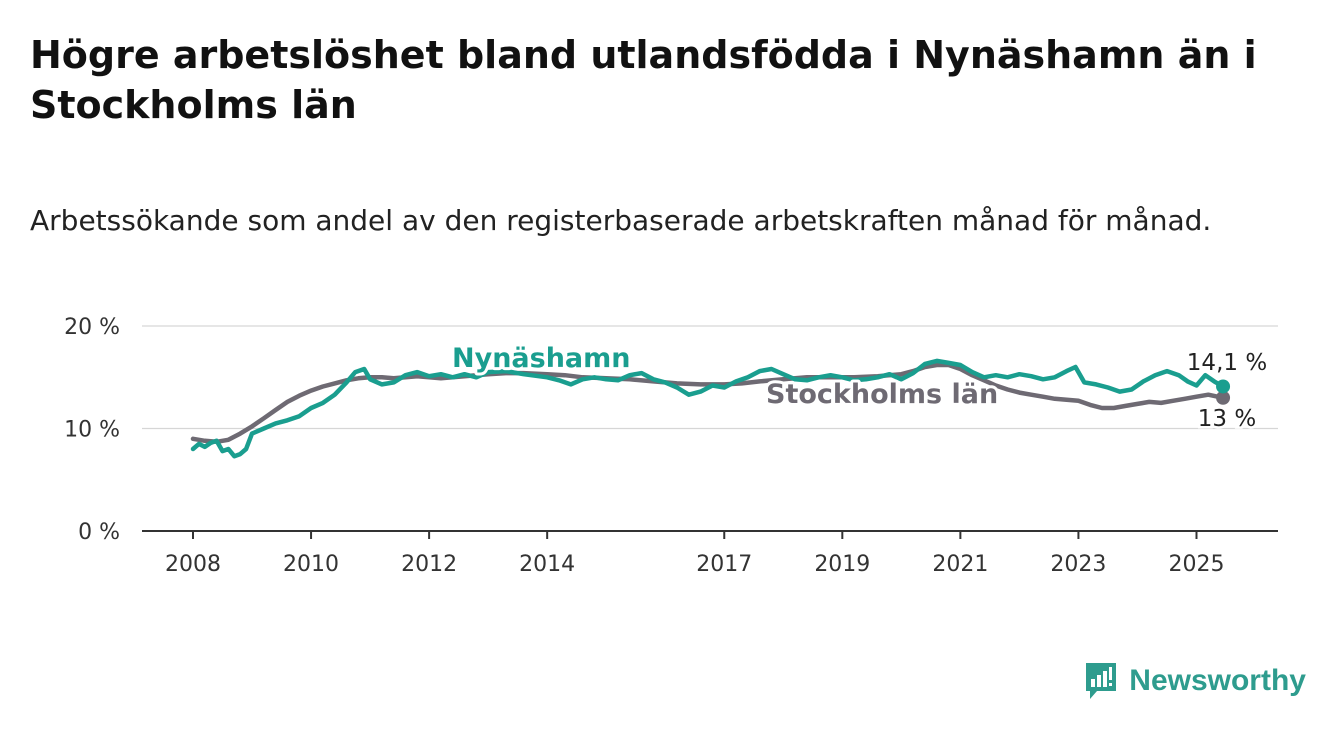  Describe the element at coordinates (1227, 363) in the screenshot. I see `series-end-label: 14,1 %` at that location.